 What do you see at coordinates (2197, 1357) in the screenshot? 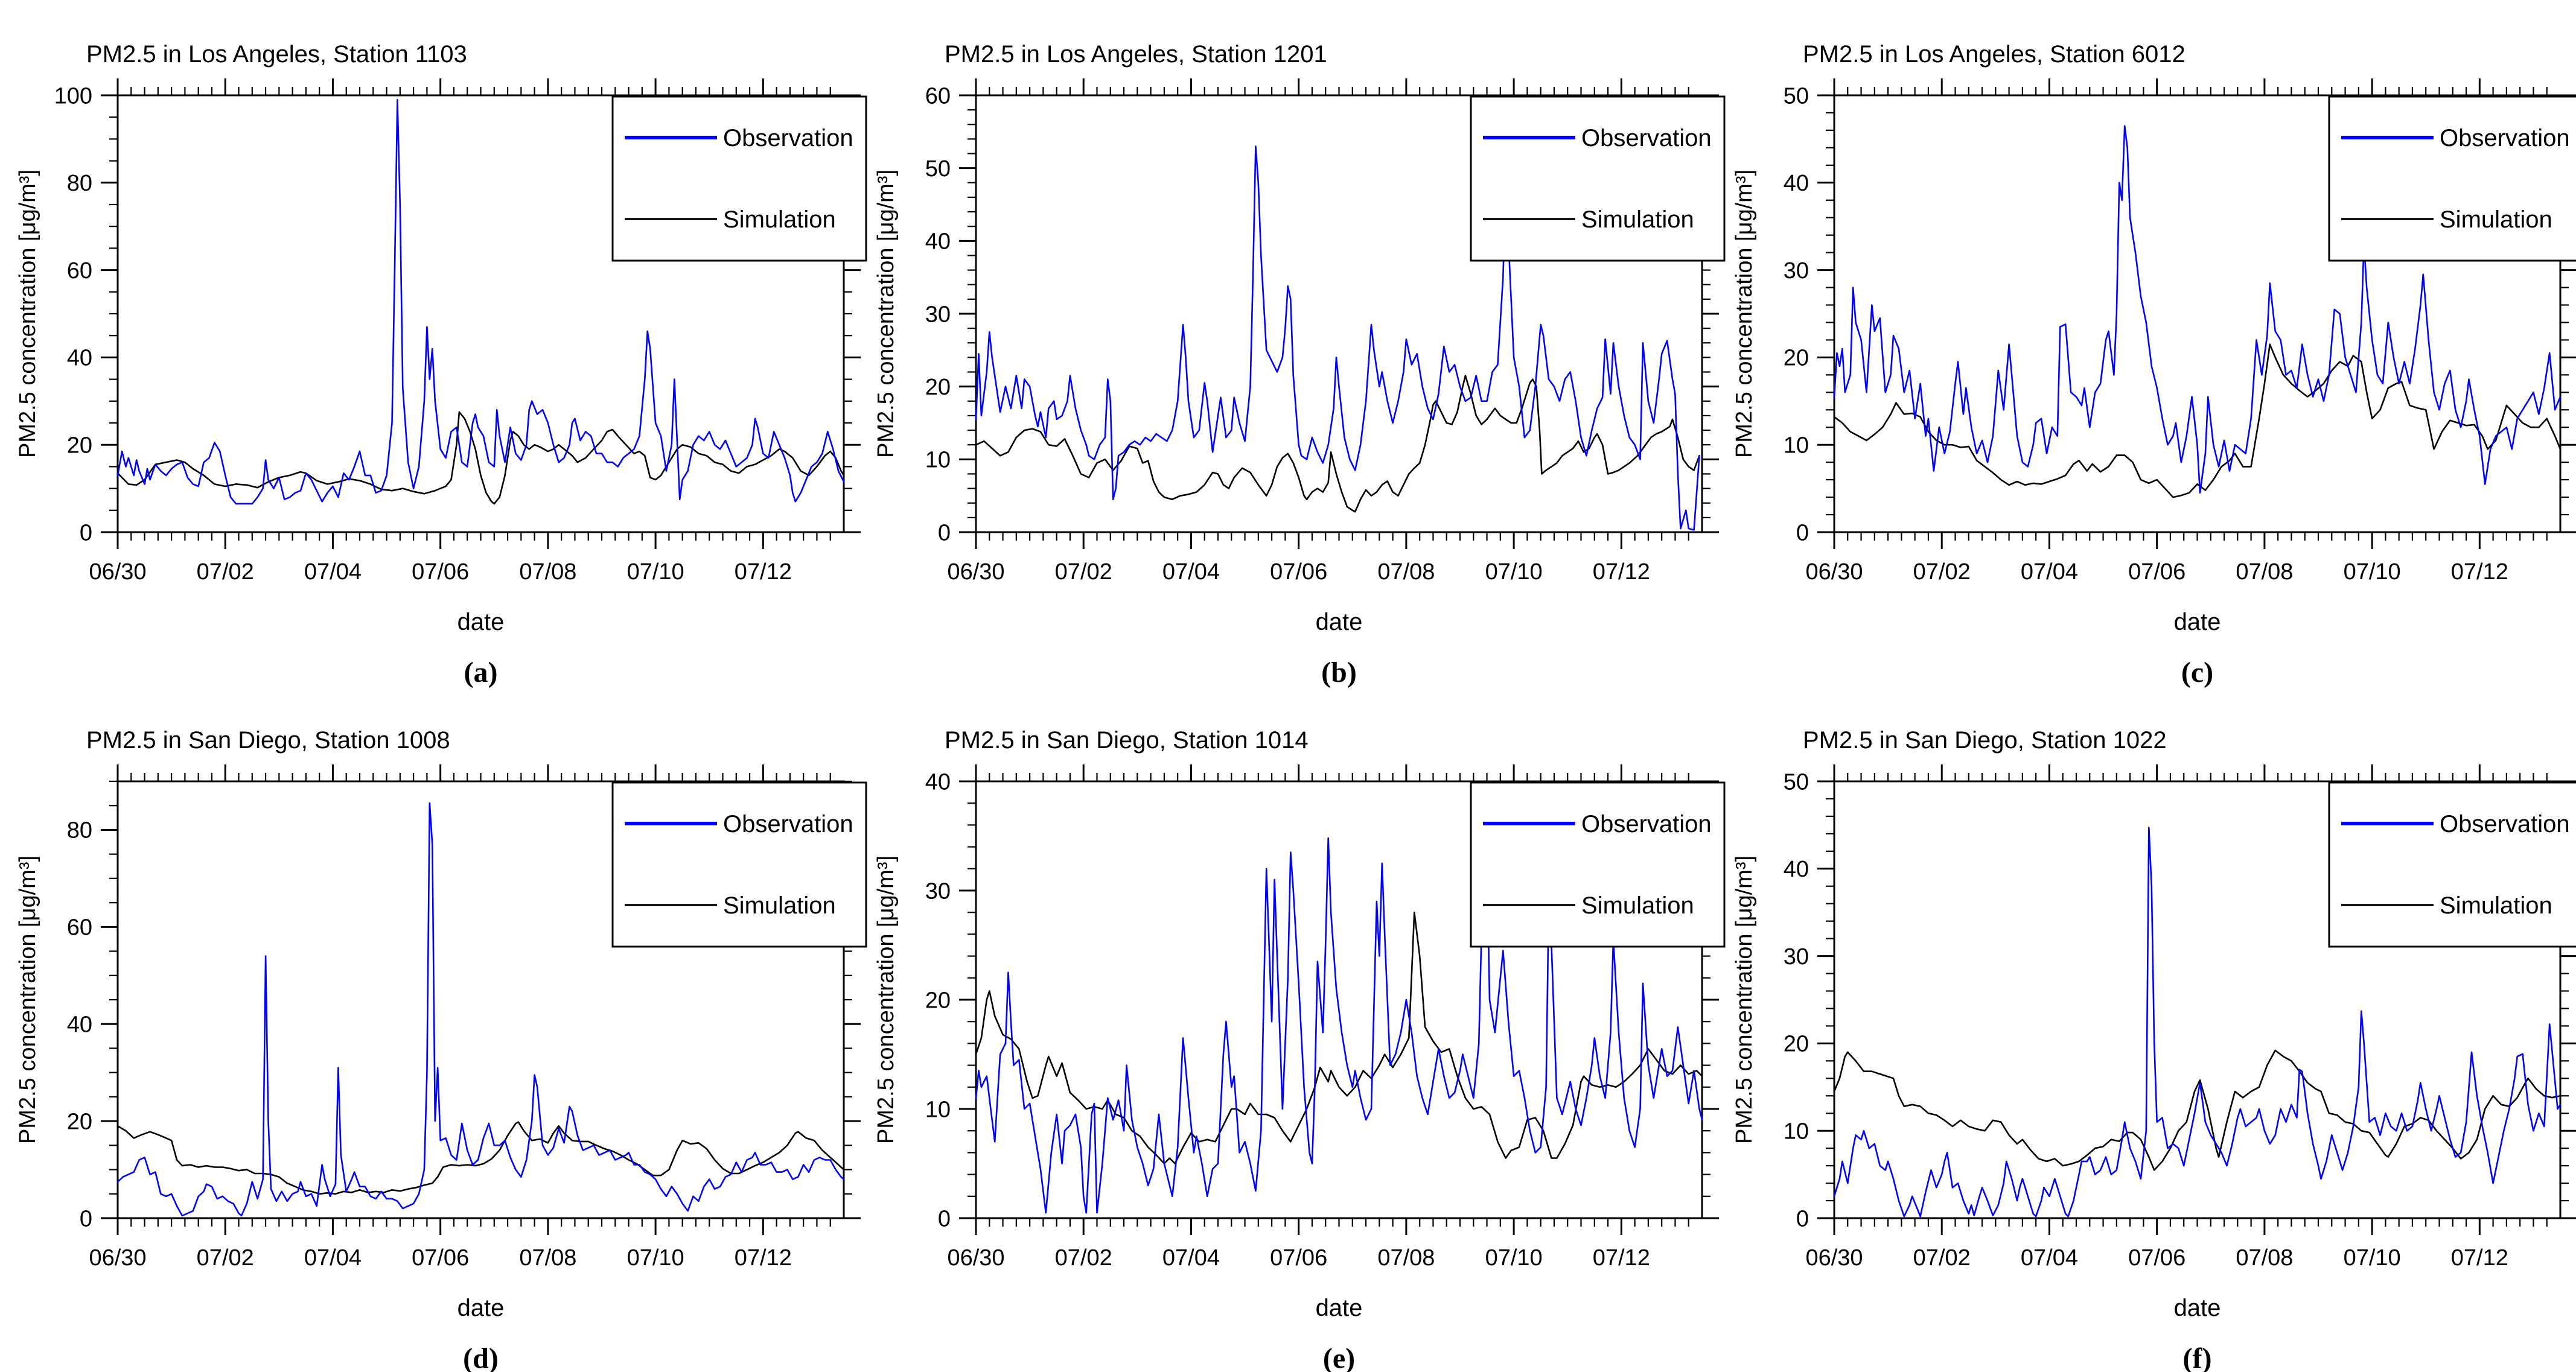
I see `panel-letter: (f)` at bounding box center [2197, 1357].